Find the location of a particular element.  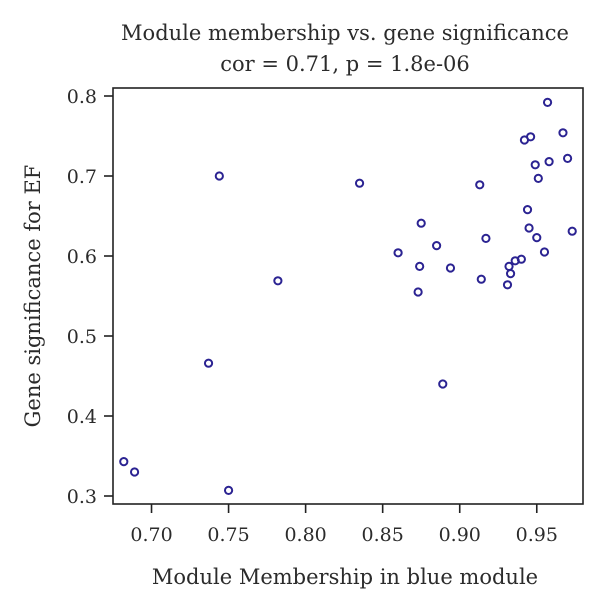

x-axis-label: Module Membership in blue module is located at coordinates (345, 577).